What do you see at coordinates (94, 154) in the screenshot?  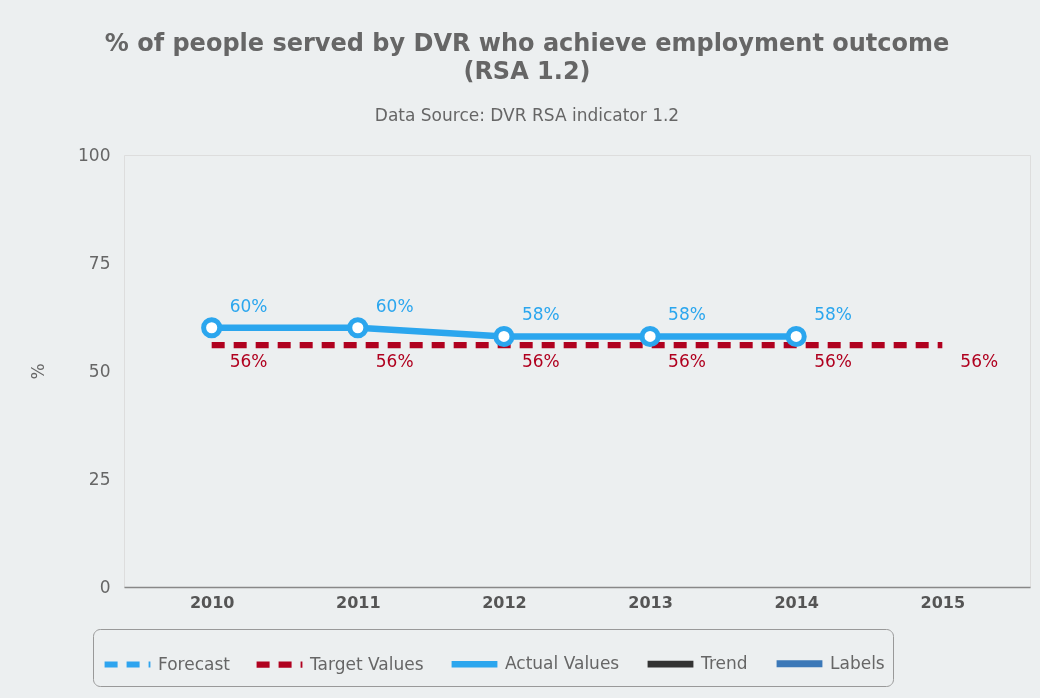 I see `y-tick-label: 100` at bounding box center [94, 154].